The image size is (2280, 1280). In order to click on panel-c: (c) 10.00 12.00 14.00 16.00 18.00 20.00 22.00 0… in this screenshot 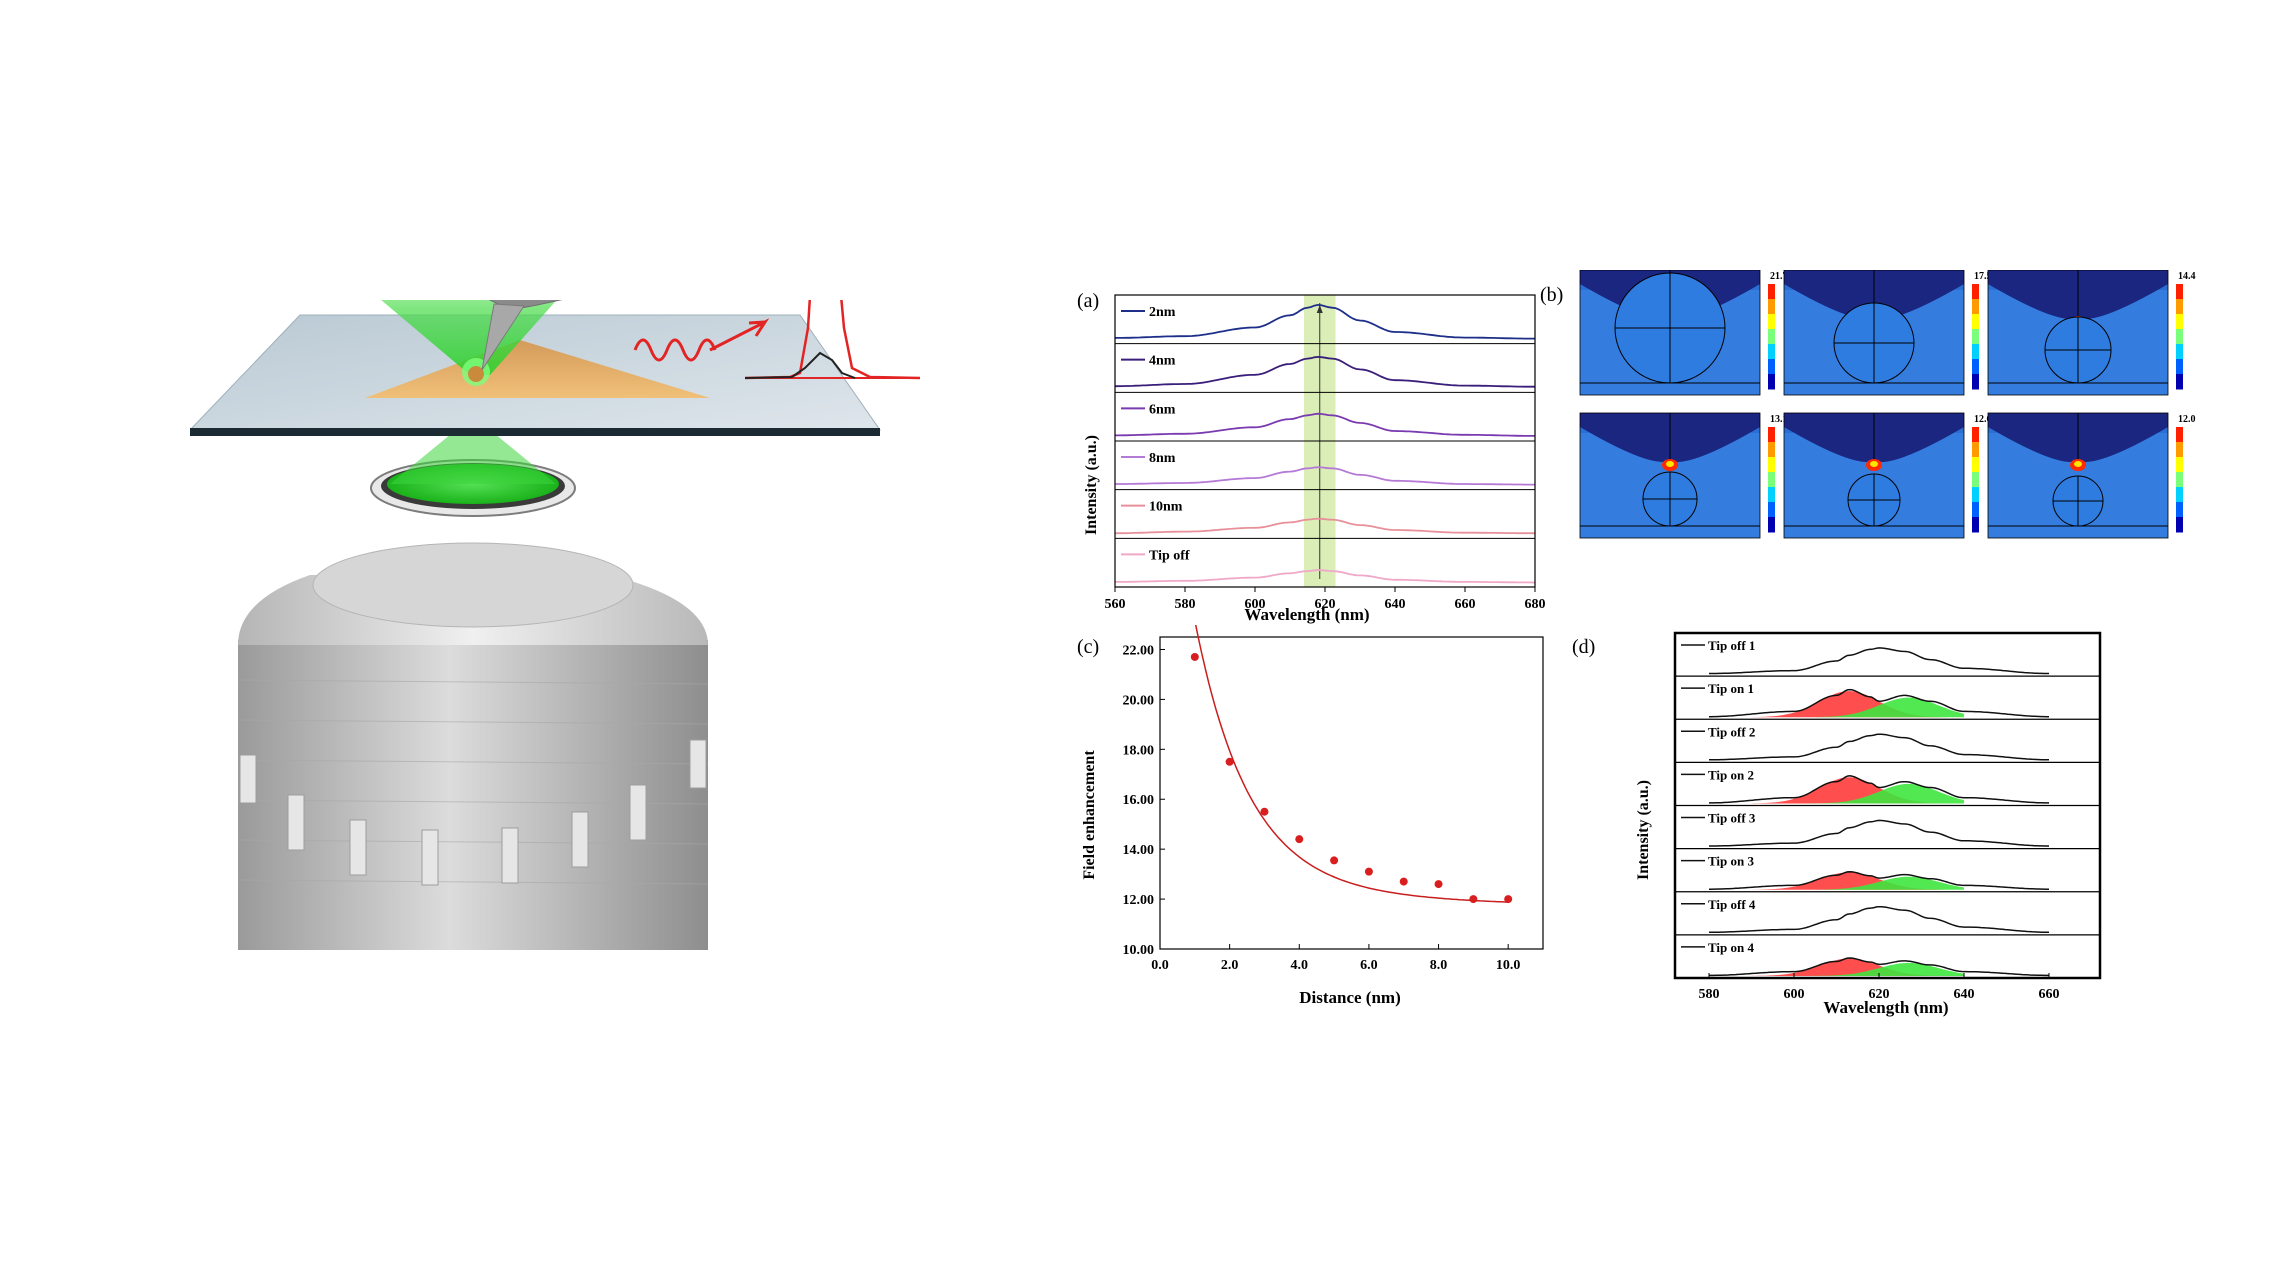, I will do `click(1310, 816)`.